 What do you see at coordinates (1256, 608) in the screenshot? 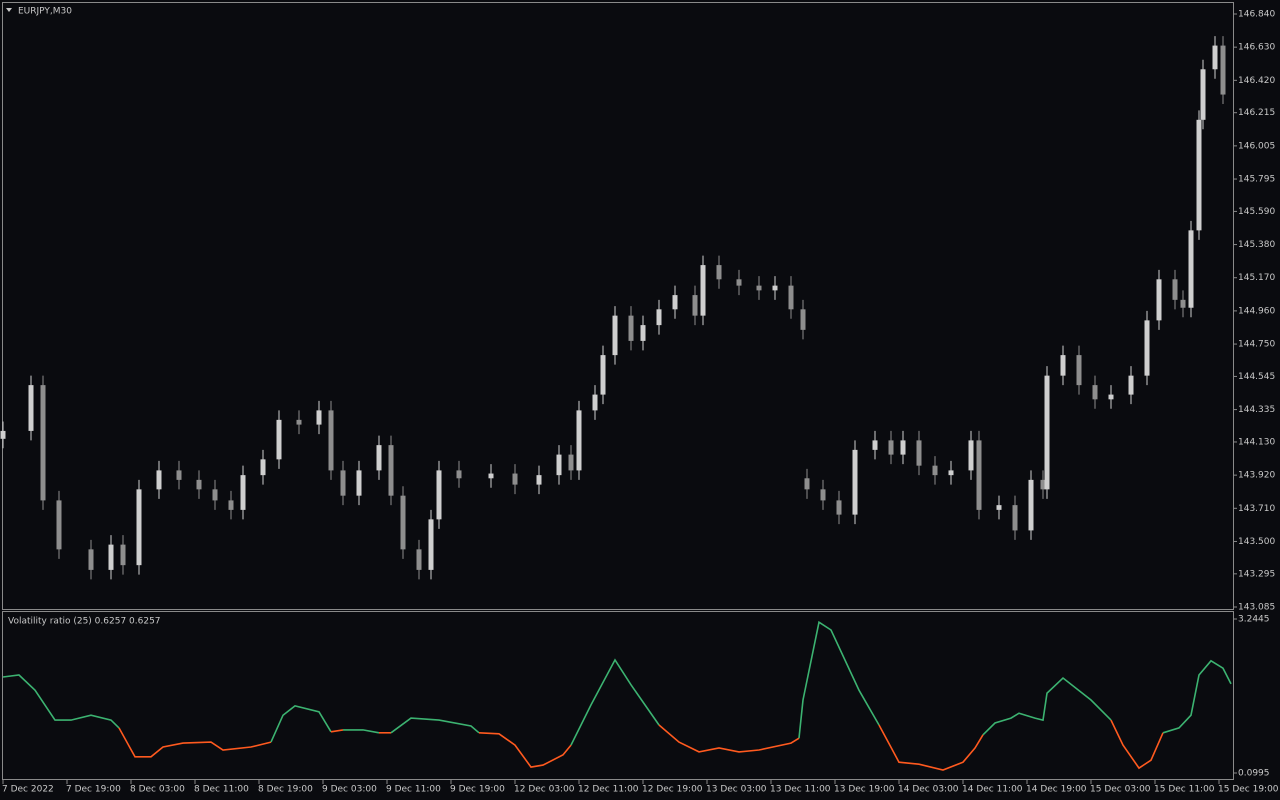
I see `y-tick-label: 143.085` at bounding box center [1256, 608].